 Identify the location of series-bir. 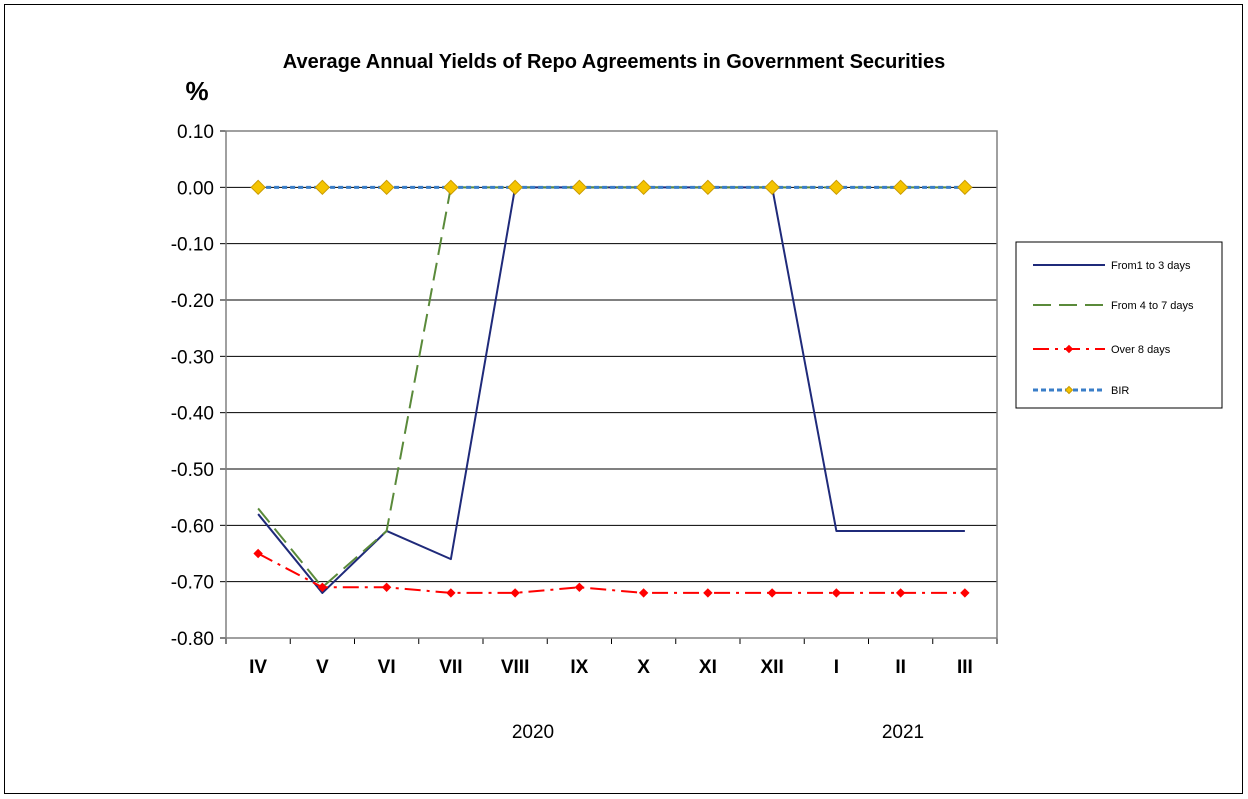
(611, 187).